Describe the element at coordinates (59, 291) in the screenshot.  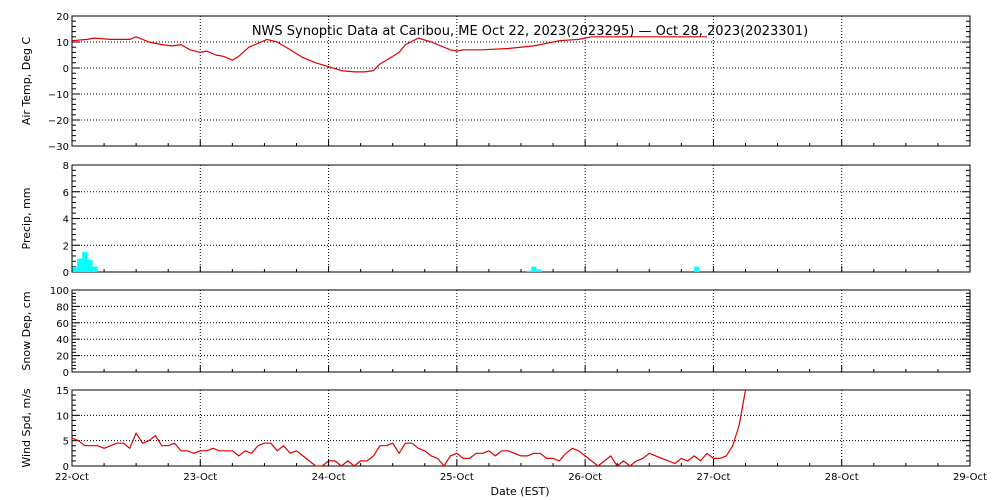
I see `snow-depth-ytick-label: 100` at that location.